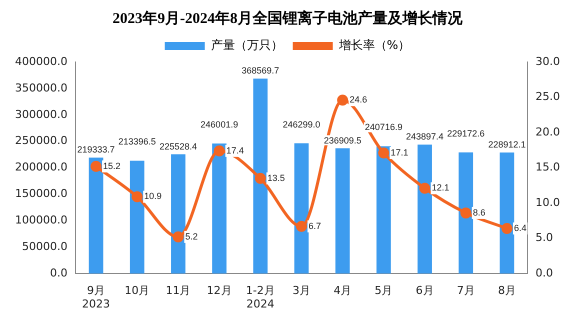 This screenshot has height=326, width=575. I want to click on data-label: 243897.4, so click(425, 137).